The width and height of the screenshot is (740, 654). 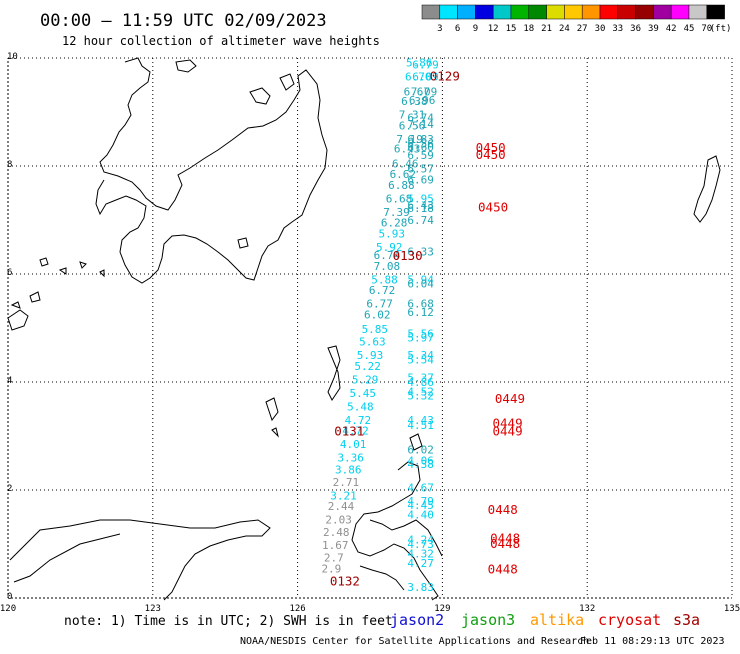 I want to click on coastline-sulu-islands, so click(x=57, y=283).